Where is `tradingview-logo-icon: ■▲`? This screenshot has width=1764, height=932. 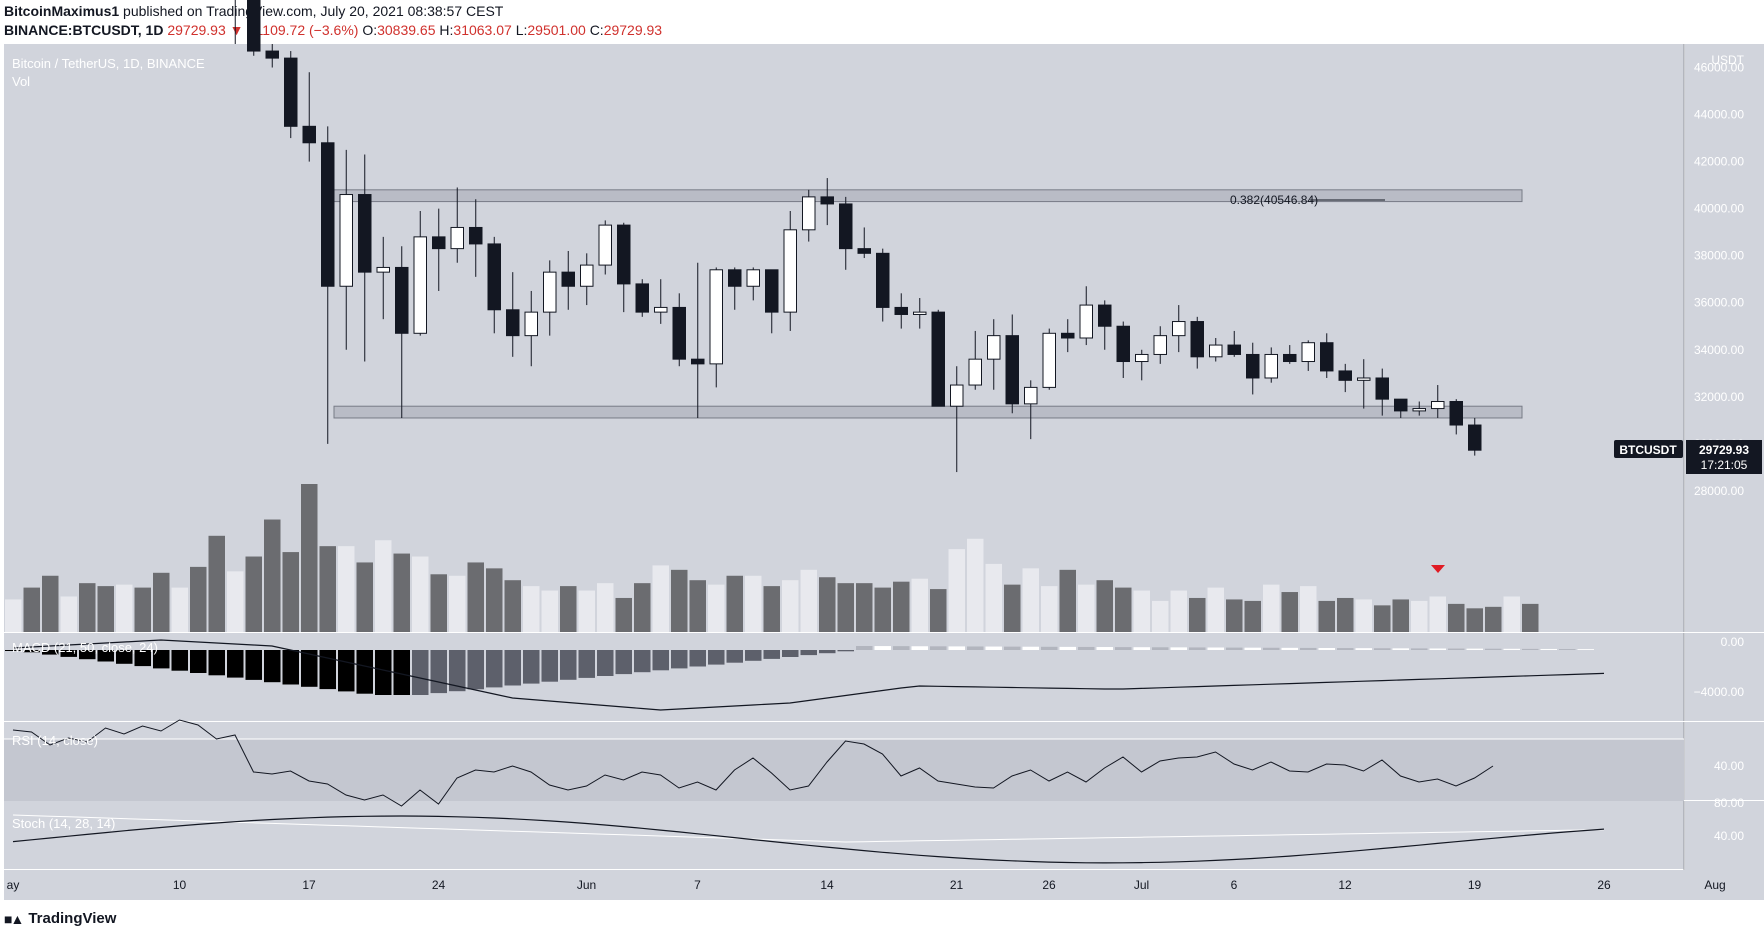 tradingview-logo-icon: ■▲ is located at coordinates (14, 918).